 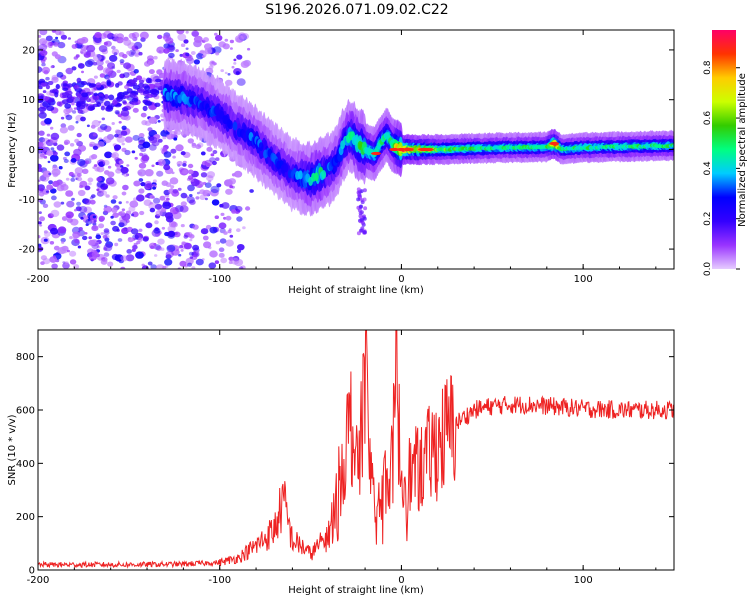 What do you see at coordinates (401, 580) in the screenshot?
I see `snr-xtick-label: 0` at bounding box center [401, 580].